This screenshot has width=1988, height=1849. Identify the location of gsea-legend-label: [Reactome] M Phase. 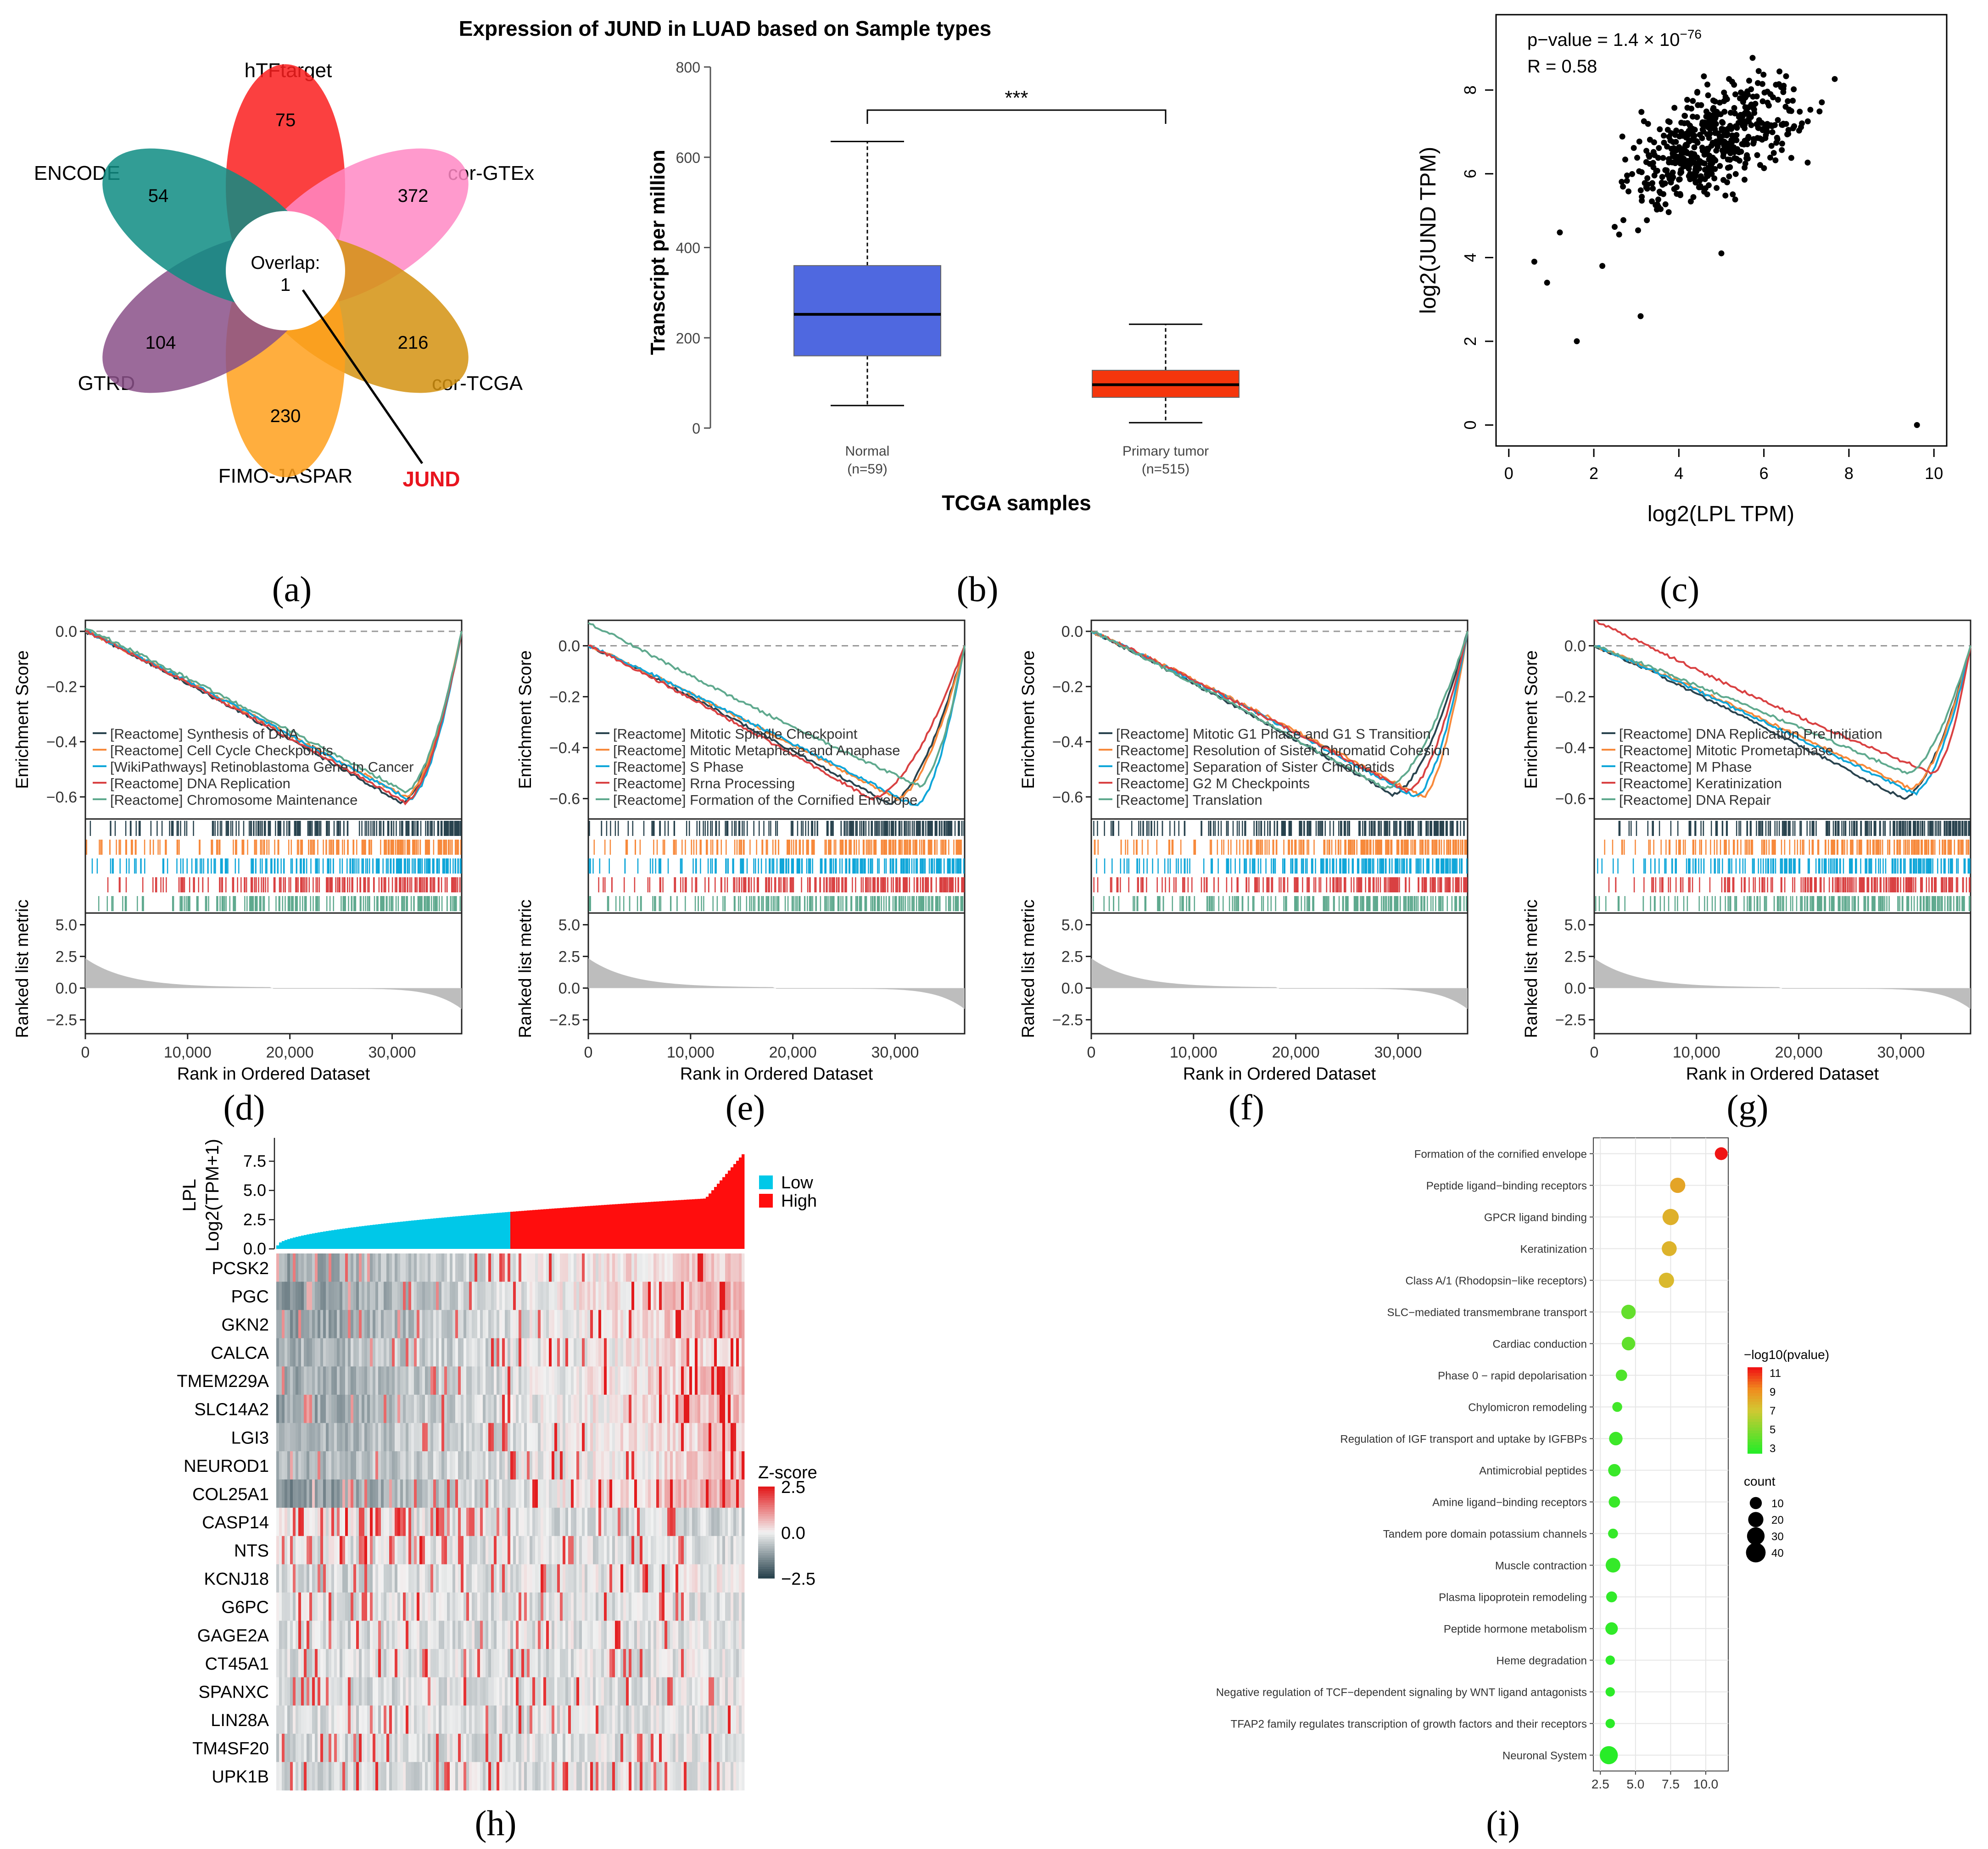
(1685, 767).